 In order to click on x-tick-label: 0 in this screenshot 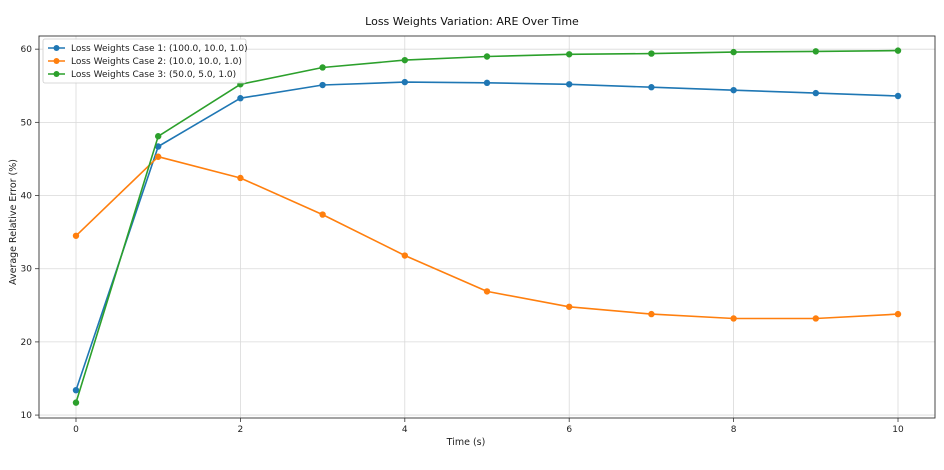, I will do `click(76, 430)`.